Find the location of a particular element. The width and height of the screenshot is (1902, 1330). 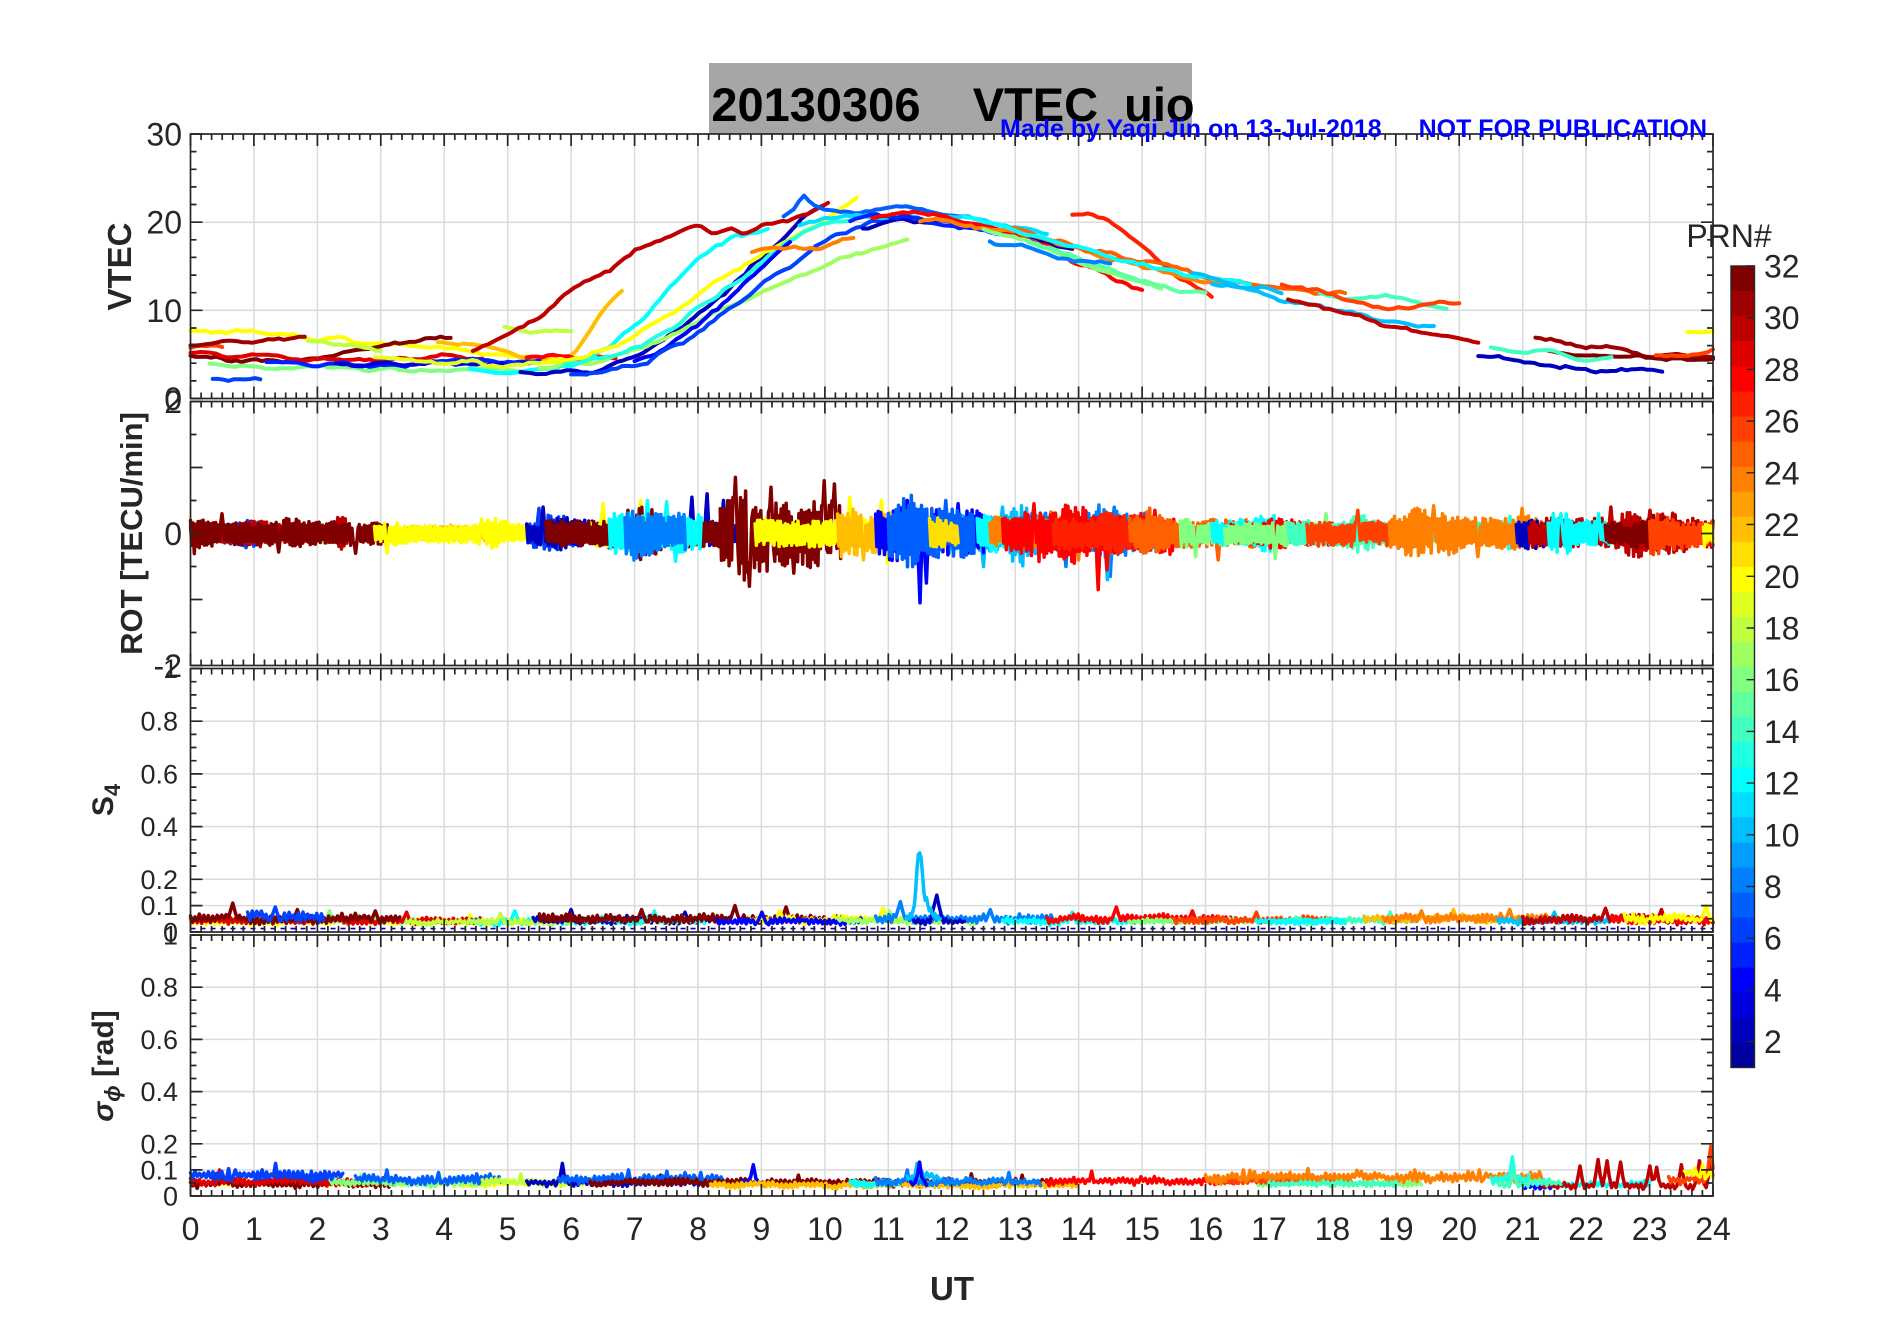

svg-text: NOT FOR PUBLICATION is located at coordinates (1563, 129).